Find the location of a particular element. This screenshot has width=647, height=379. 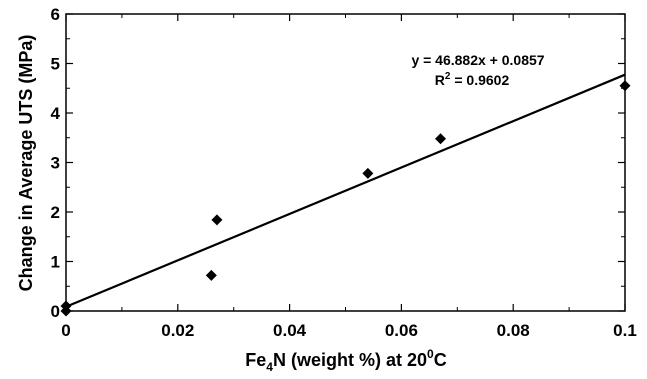

r-squared-value: = 0.9602 is located at coordinates (479, 80).